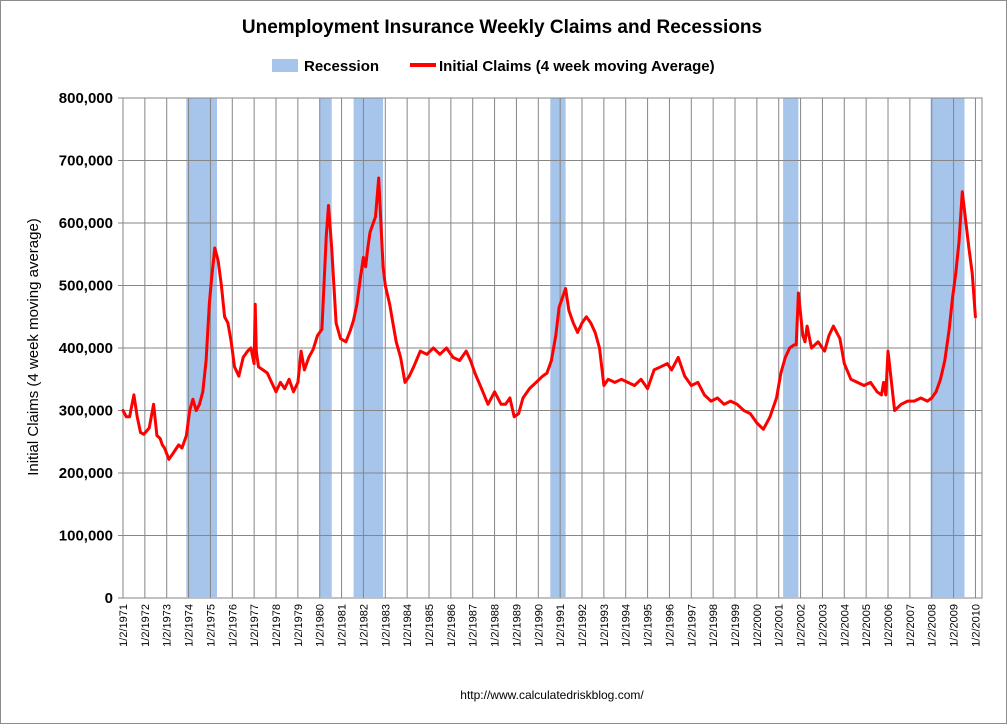 Image resolution: width=1007 pixels, height=724 pixels. Describe the element at coordinates (168, 625) in the screenshot. I see `x-tick-label: 1/2/1973` at that location.